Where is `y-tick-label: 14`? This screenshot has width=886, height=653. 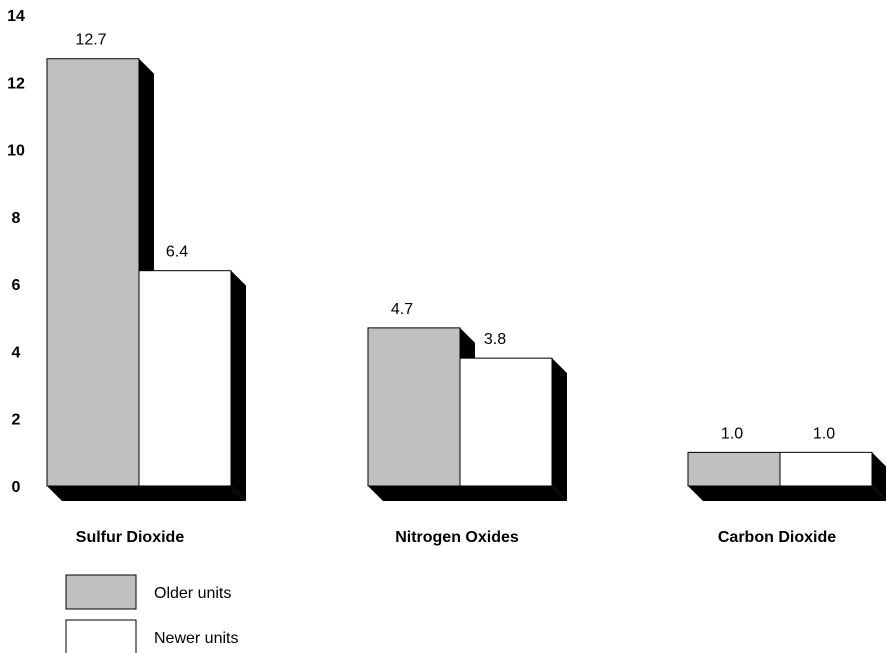
y-tick-label: 14 is located at coordinates (16, 16).